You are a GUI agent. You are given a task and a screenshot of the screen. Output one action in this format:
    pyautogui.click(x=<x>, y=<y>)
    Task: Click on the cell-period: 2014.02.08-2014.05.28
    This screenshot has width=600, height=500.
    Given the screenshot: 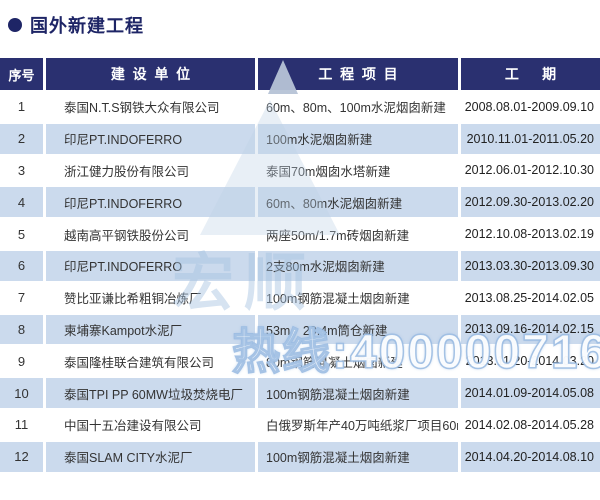 What is the action you would take?
    pyautogui.click(x=530, y=425)
    